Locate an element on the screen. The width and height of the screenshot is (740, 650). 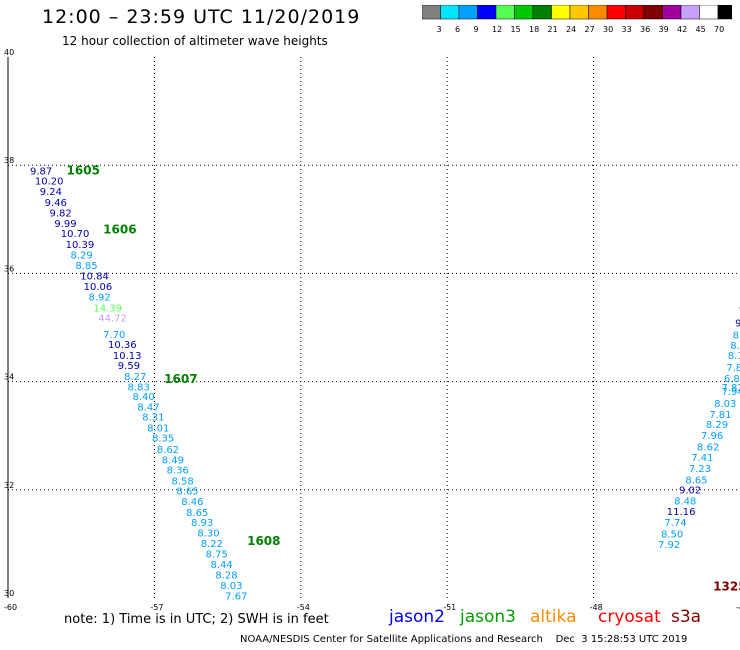
swh-label: 14.39 is located at coordinates (107, 308).